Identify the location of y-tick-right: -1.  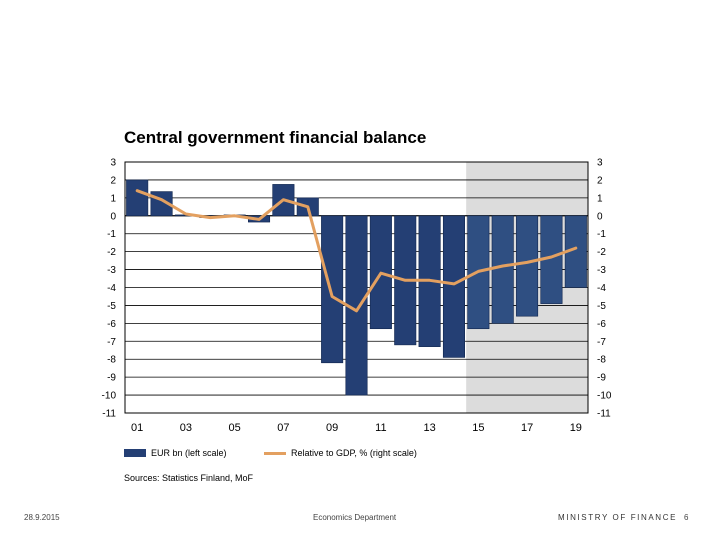
(601, 234).